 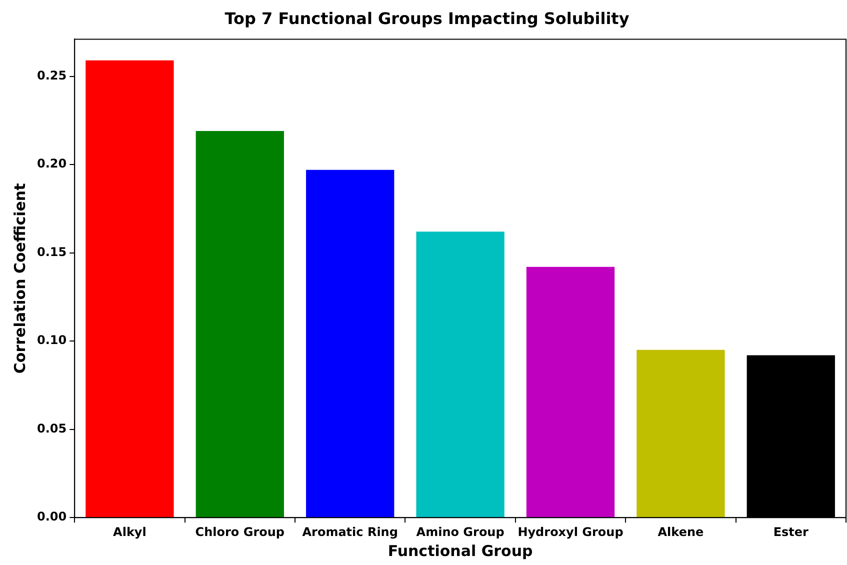 I want to click on x-axis-title: Functional Group, so click(x=461, y=551).